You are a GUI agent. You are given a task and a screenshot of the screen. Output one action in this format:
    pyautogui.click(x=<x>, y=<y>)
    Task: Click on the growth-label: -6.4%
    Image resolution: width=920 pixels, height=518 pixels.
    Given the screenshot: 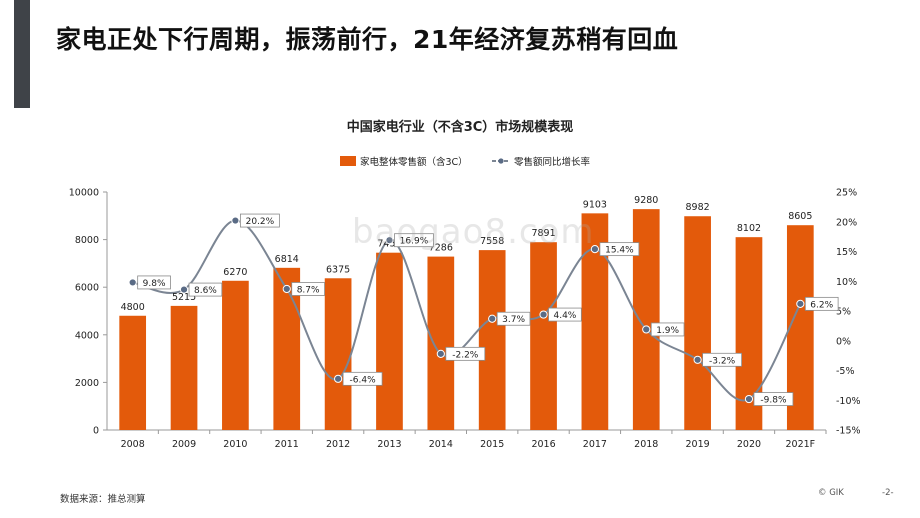 What is the action you would take?
    pyautogui.click(x=363, y=380)
    